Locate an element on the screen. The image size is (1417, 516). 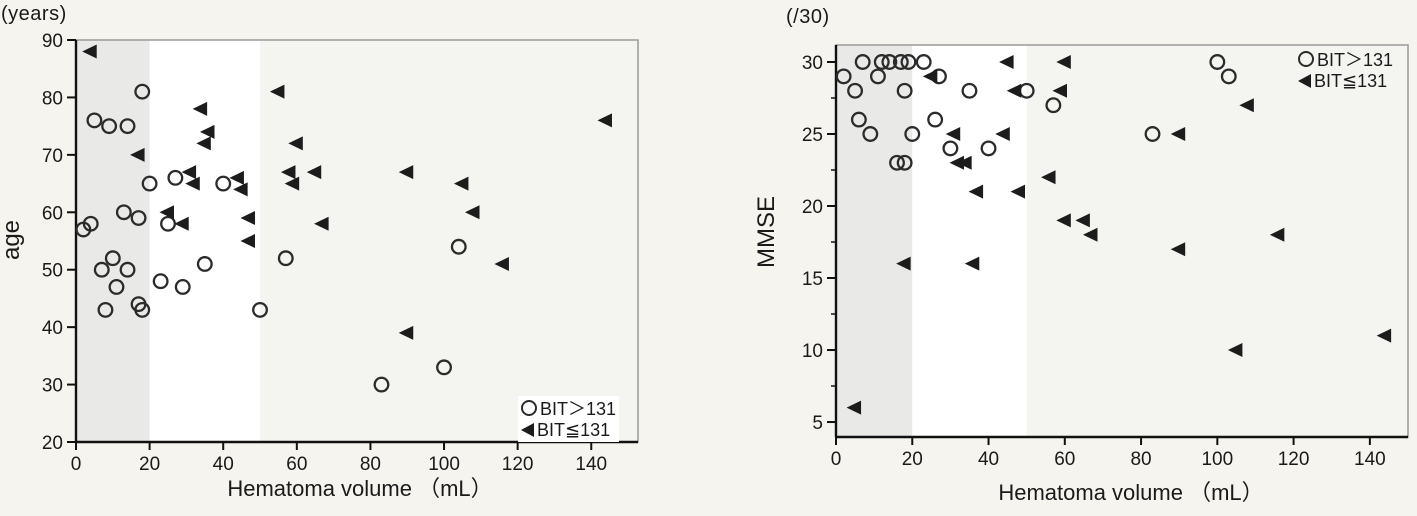
svg-text: 25 is located at coordinates (812, 135).